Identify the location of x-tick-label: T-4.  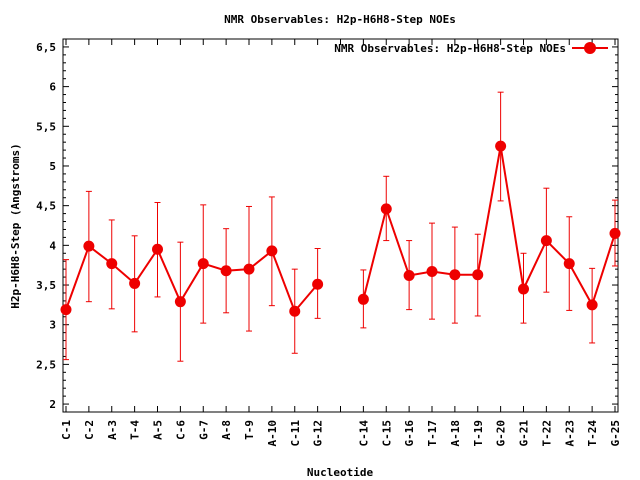
(135, 430).